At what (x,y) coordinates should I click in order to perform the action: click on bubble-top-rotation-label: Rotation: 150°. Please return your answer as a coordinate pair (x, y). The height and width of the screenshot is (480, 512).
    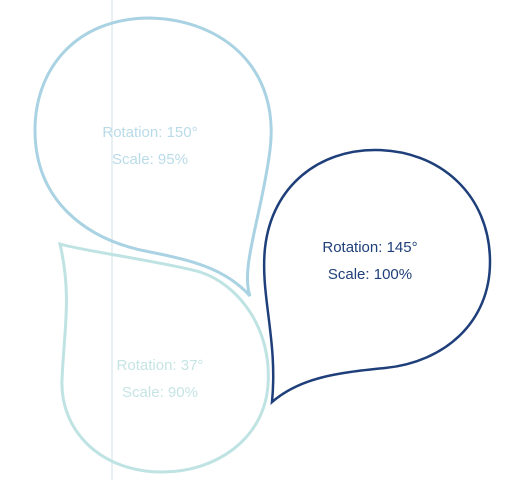
    Looking at the image, I should click on (149, 132).